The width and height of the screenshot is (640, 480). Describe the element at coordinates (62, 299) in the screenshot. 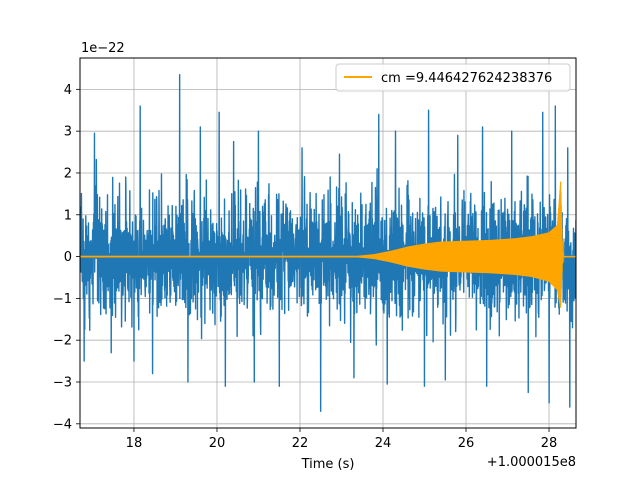

I see `y-tick-label: −1` at that location.